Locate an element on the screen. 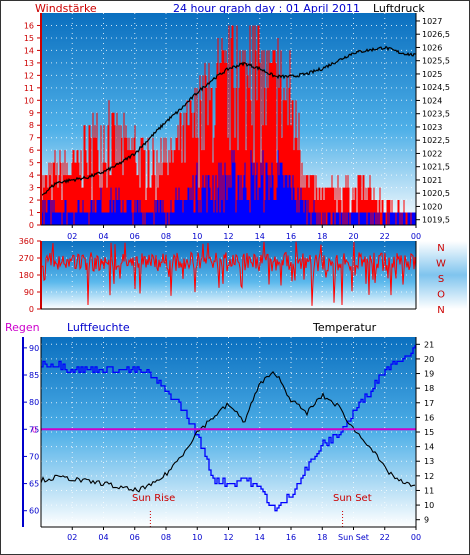  wind-tick-label: 10 is located at coordinates (29, 100).